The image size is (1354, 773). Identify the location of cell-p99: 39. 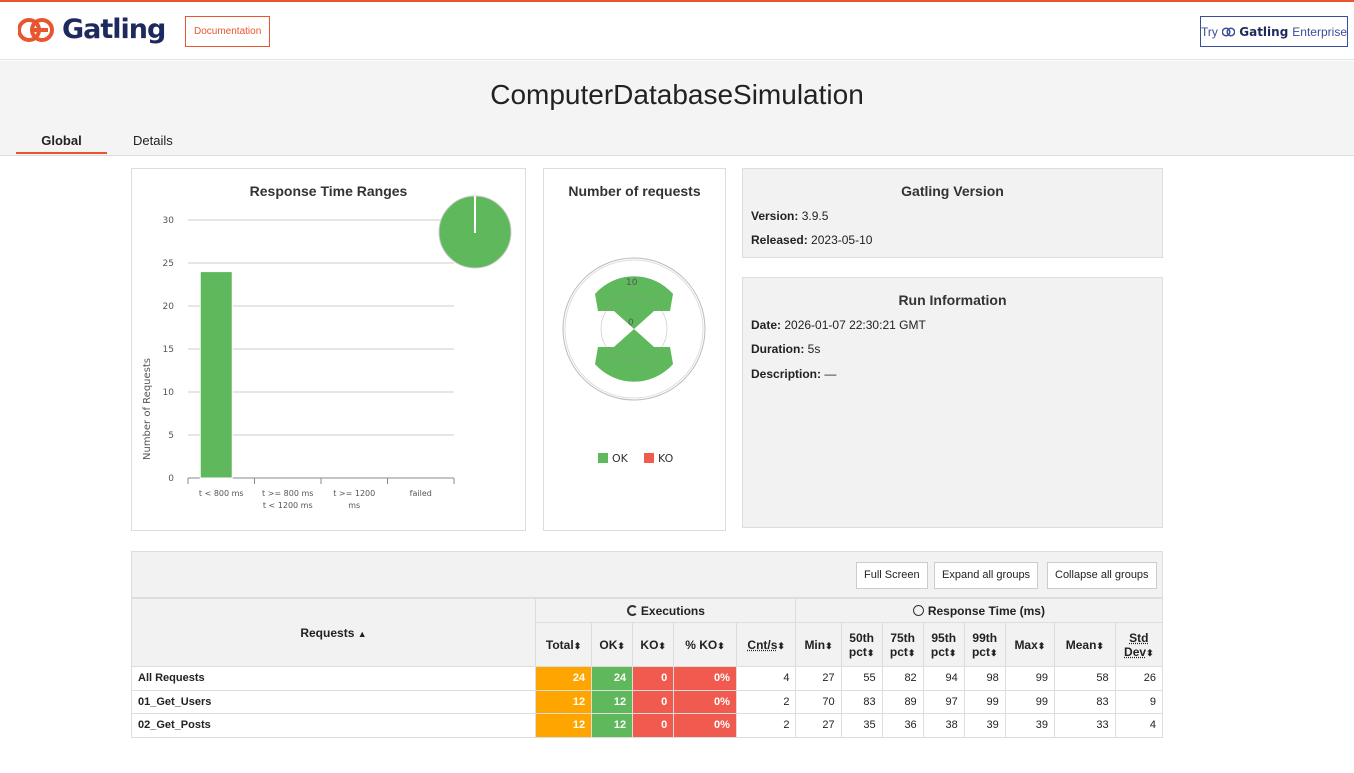
(984, 725).